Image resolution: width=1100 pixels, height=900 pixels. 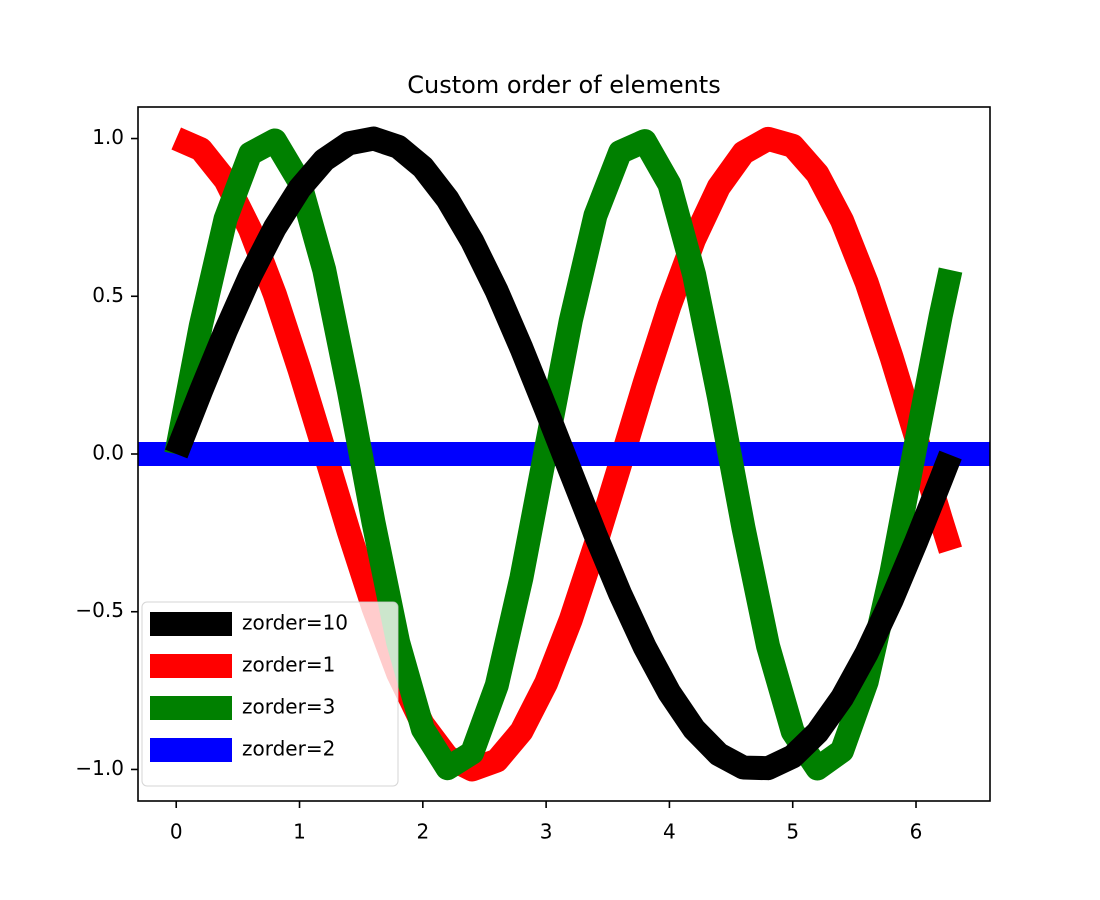 What do you see at coordinates (916, 832) in the screenshot?
I see `x-tick-label: 6` at bounding box center [916, 832].